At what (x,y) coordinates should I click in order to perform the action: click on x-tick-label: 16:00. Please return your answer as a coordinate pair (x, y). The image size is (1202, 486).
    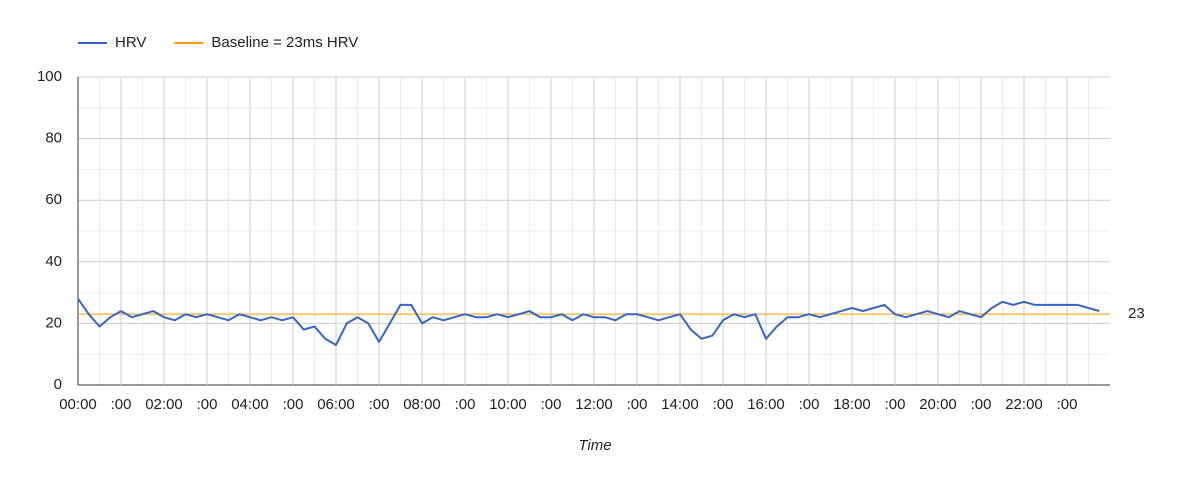
    Looking at the image, I should click on (766, 404).